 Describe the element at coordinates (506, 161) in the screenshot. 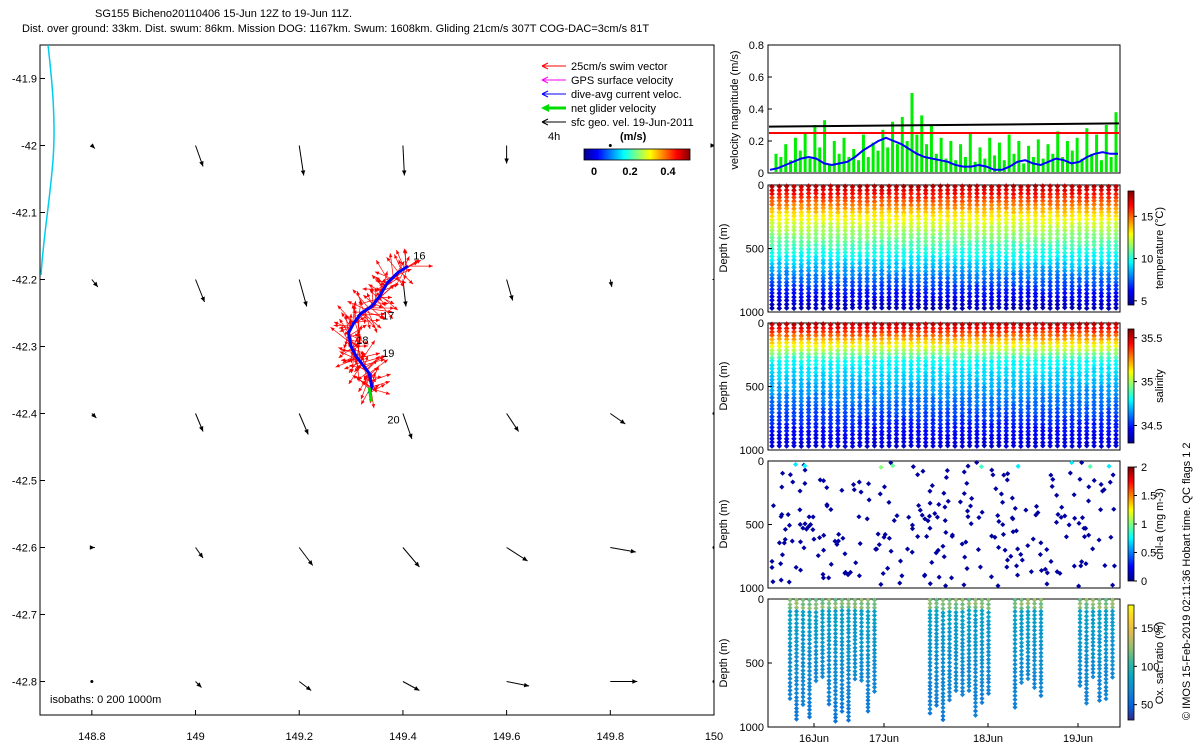

I see `surface-vector-head` at that location.